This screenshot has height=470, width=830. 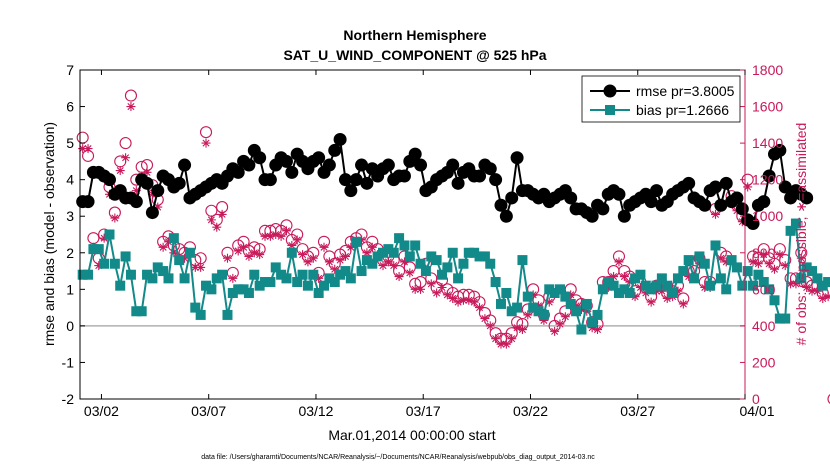 I want to click on x-tick-label: 03/12, so click(x=315, y=411).